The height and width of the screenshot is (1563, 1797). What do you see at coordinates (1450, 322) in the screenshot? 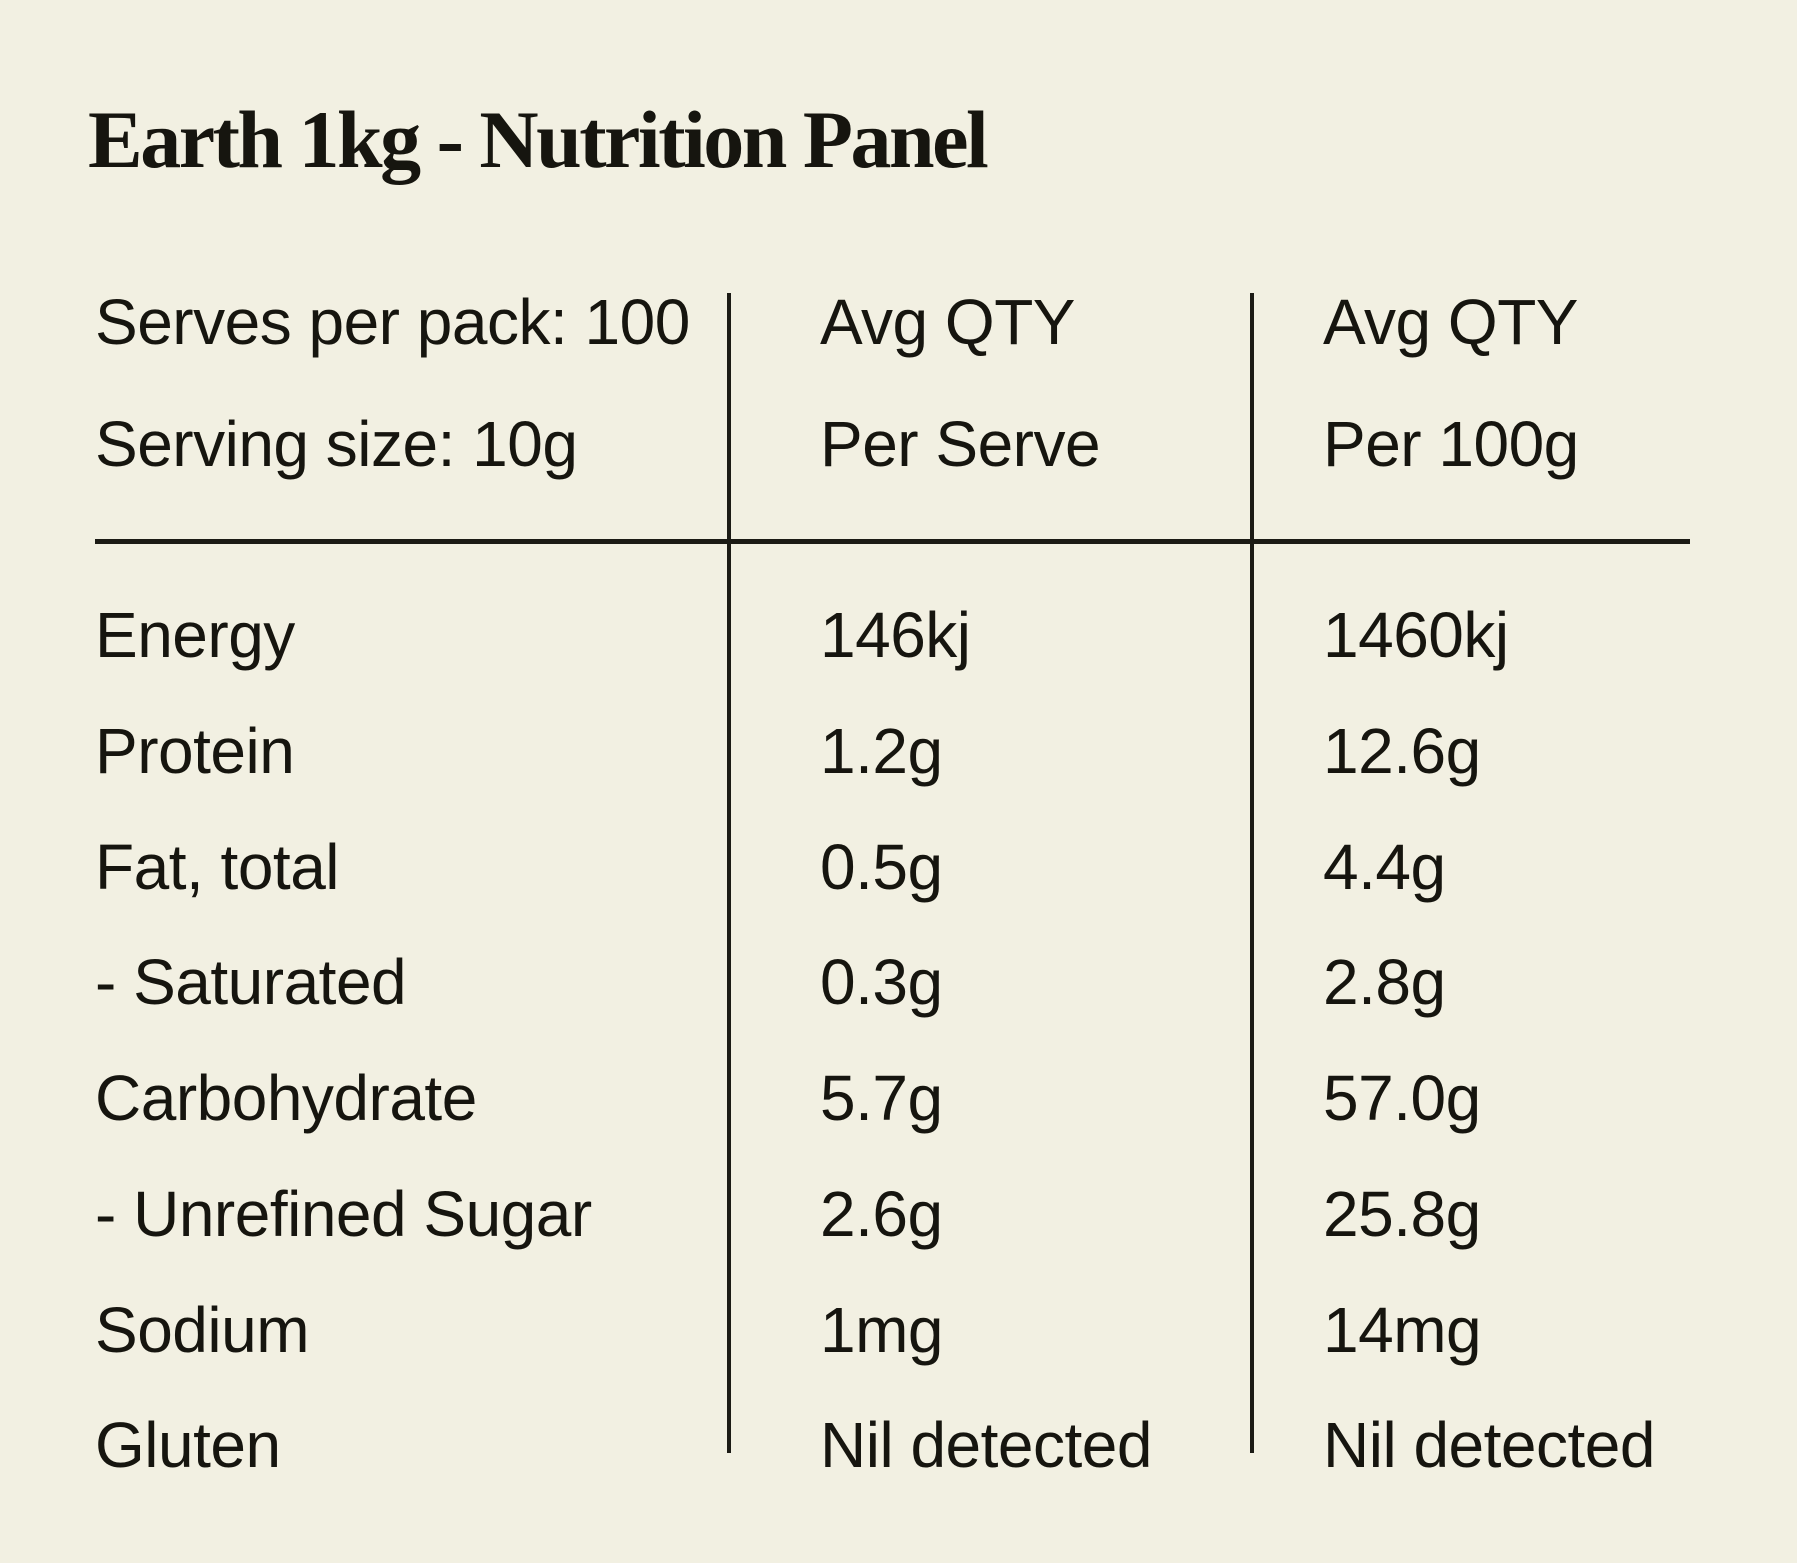
I see `per-100g-column-header-line1: Avg QTY` at bounding box center [1450, 322].